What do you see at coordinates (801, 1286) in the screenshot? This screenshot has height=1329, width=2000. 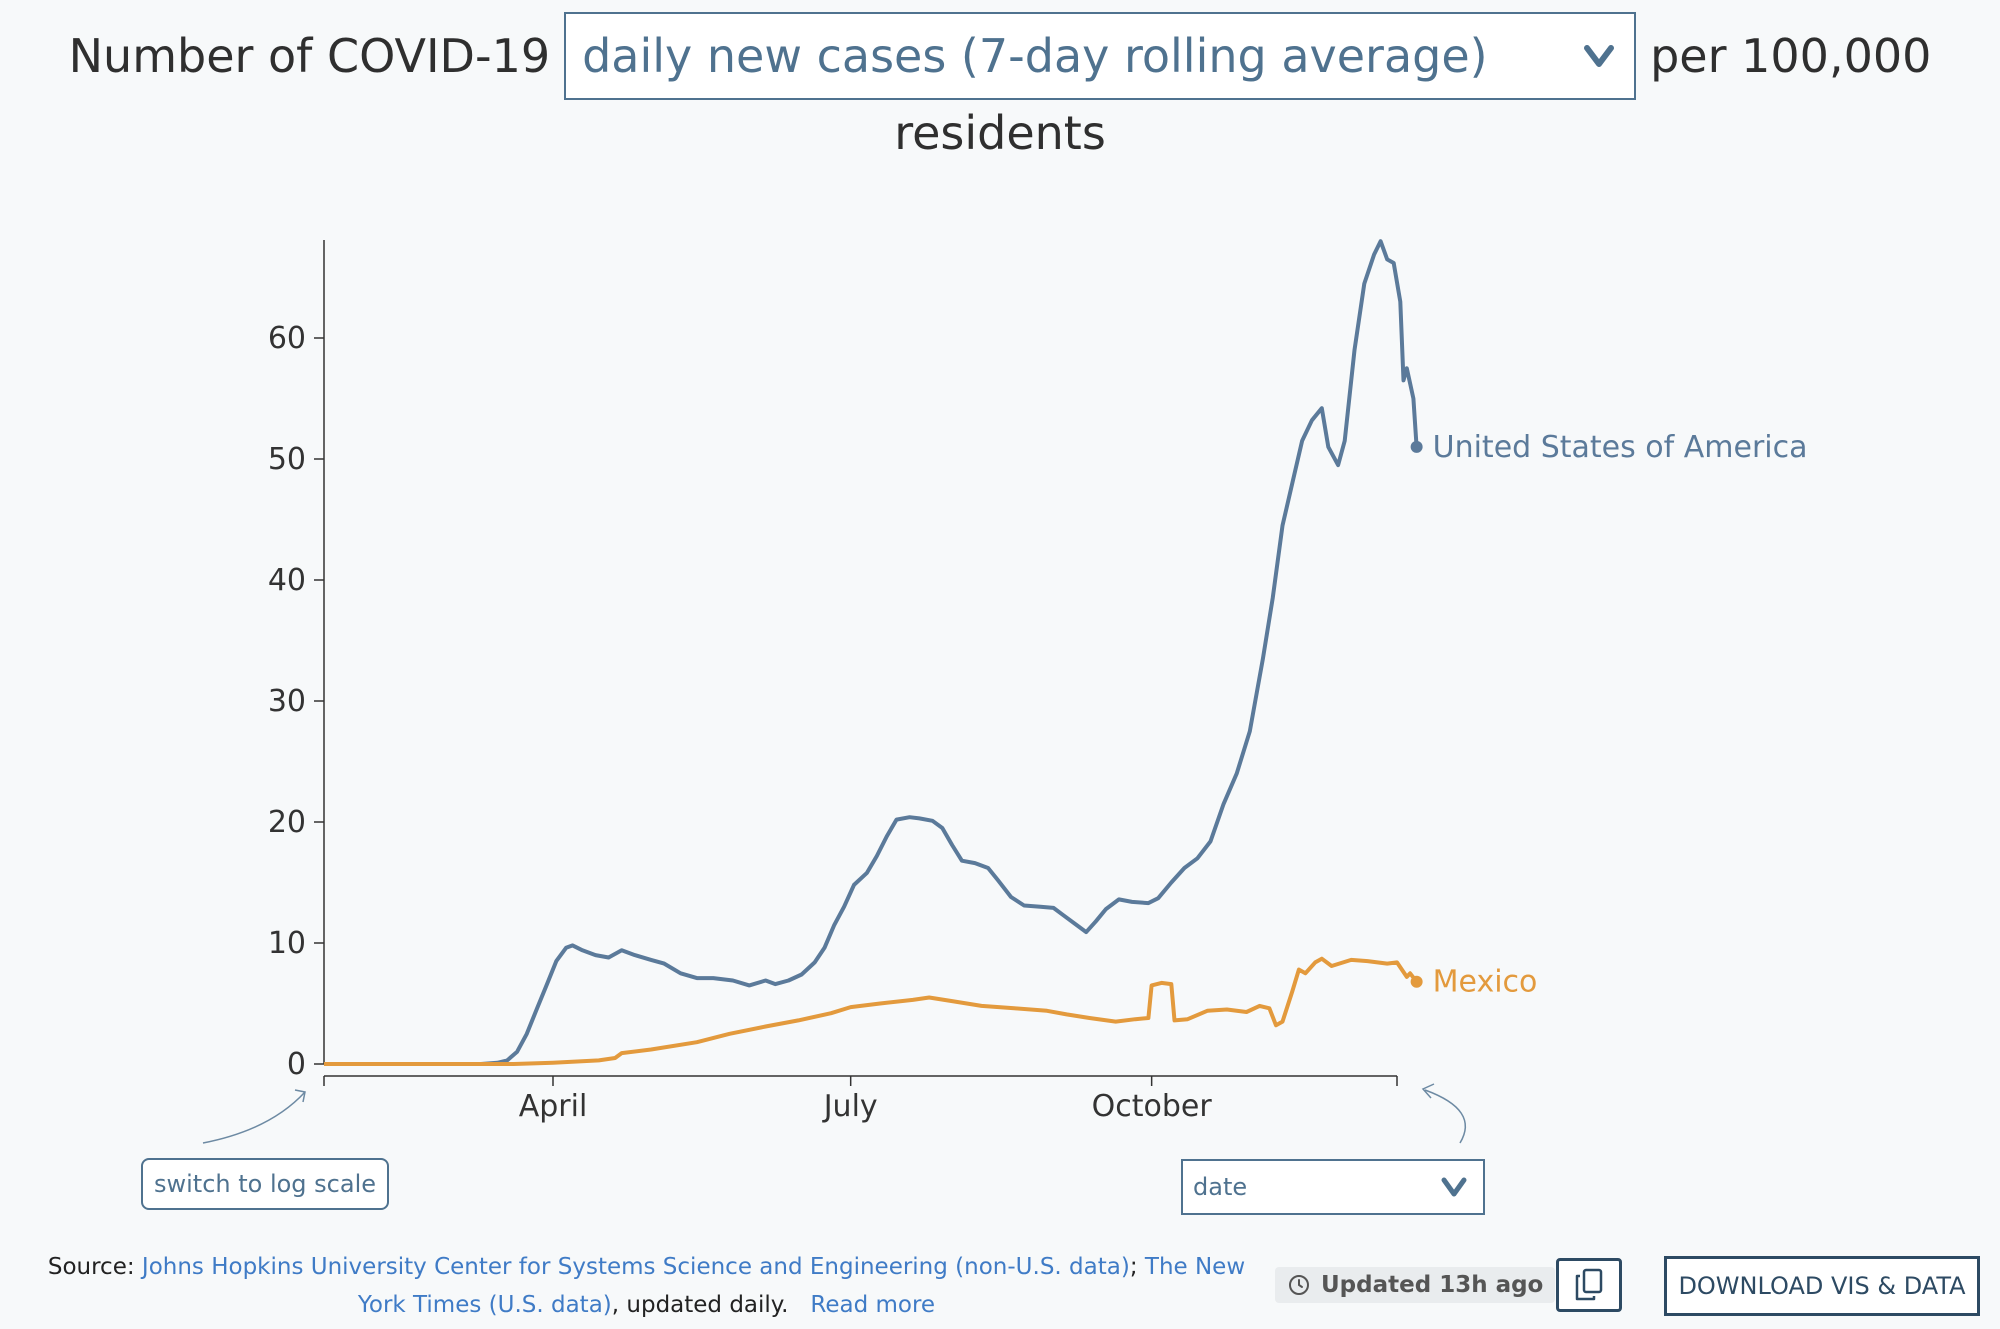 I see `source-link-nyt: The New York Times (U.S. data)` at bounding box center [801, 1286].